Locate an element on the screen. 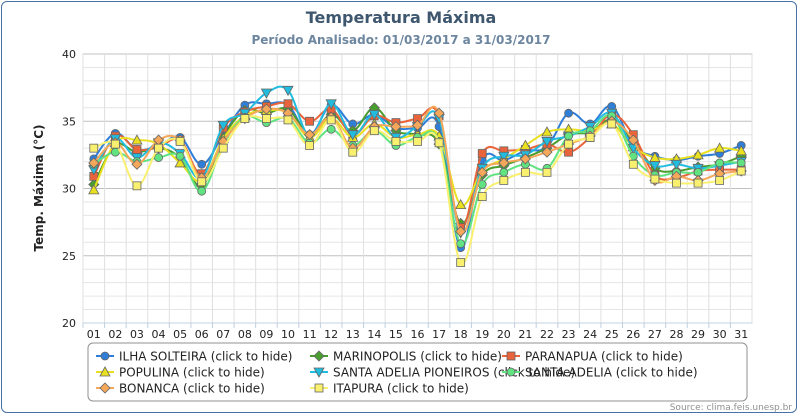  x-tick-label: 05 is located at coordinates (180, 334).